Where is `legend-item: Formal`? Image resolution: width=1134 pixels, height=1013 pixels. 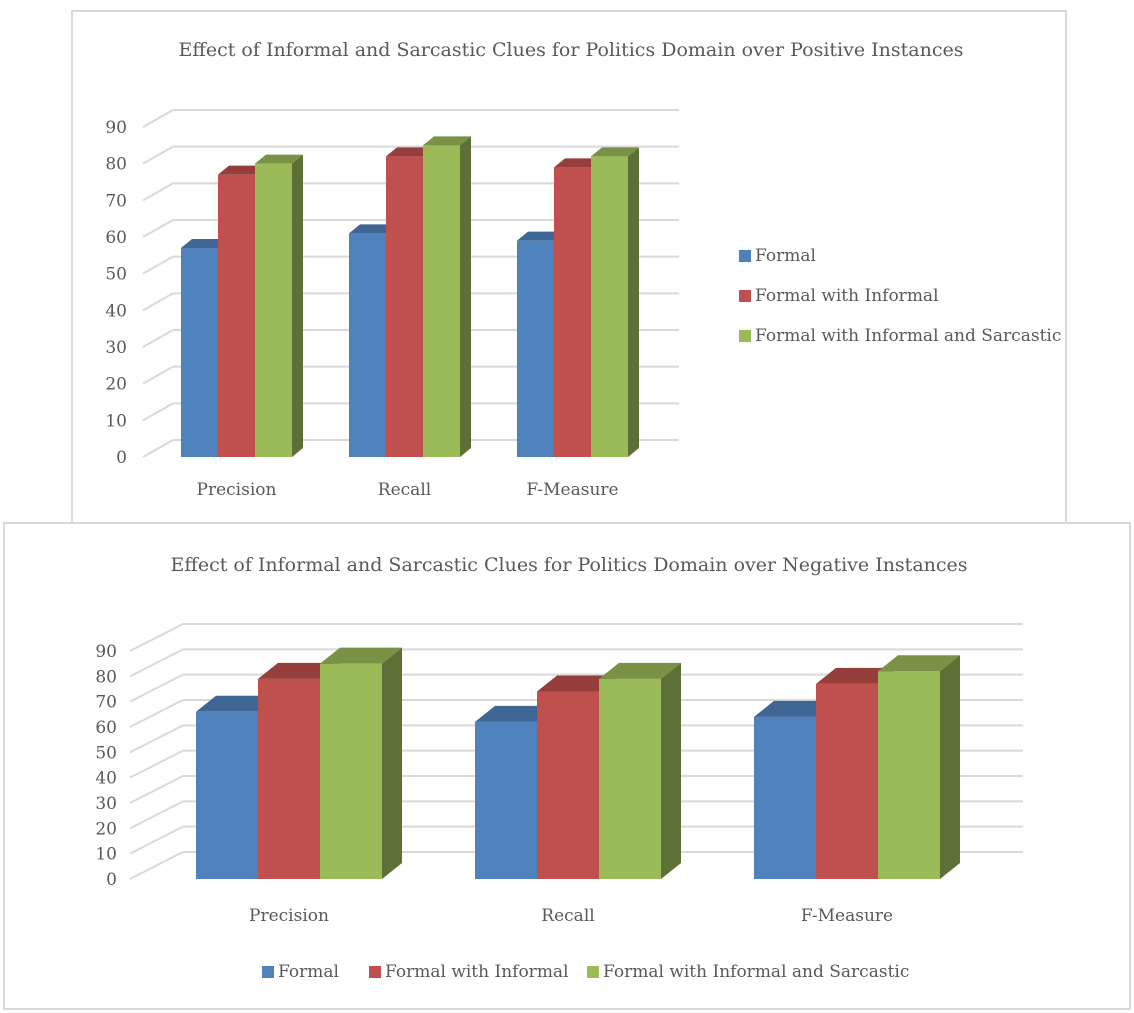
legend-item: Formal is located at coordinates (300, 972).